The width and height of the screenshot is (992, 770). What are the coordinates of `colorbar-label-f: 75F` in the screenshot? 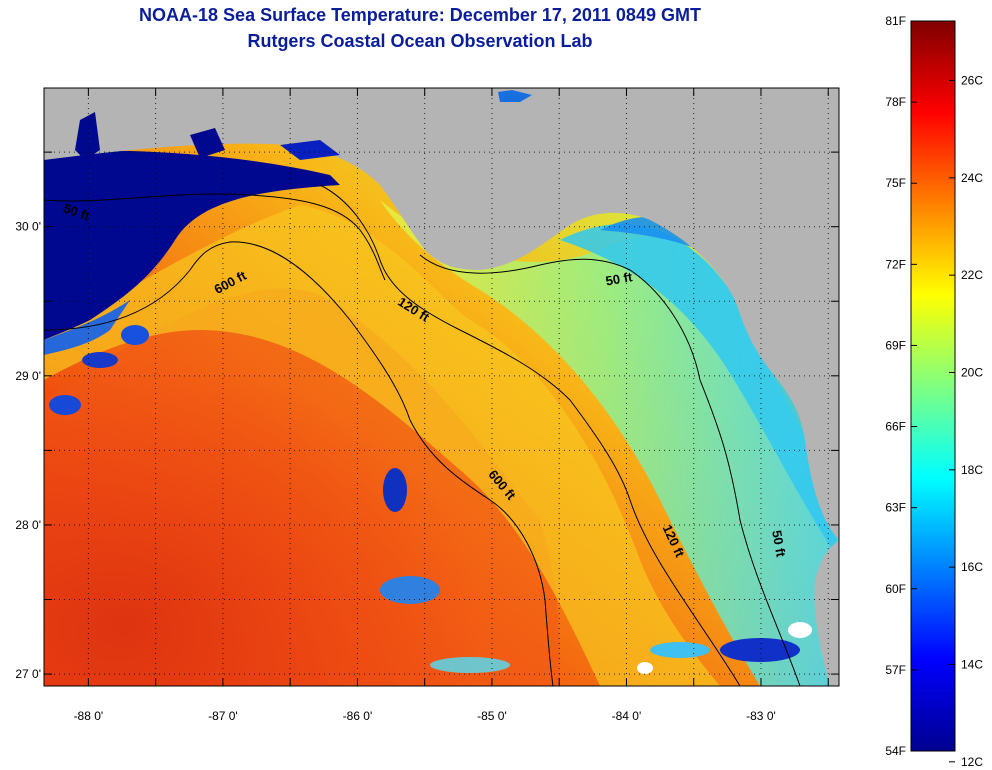 It's located at (895, 183).